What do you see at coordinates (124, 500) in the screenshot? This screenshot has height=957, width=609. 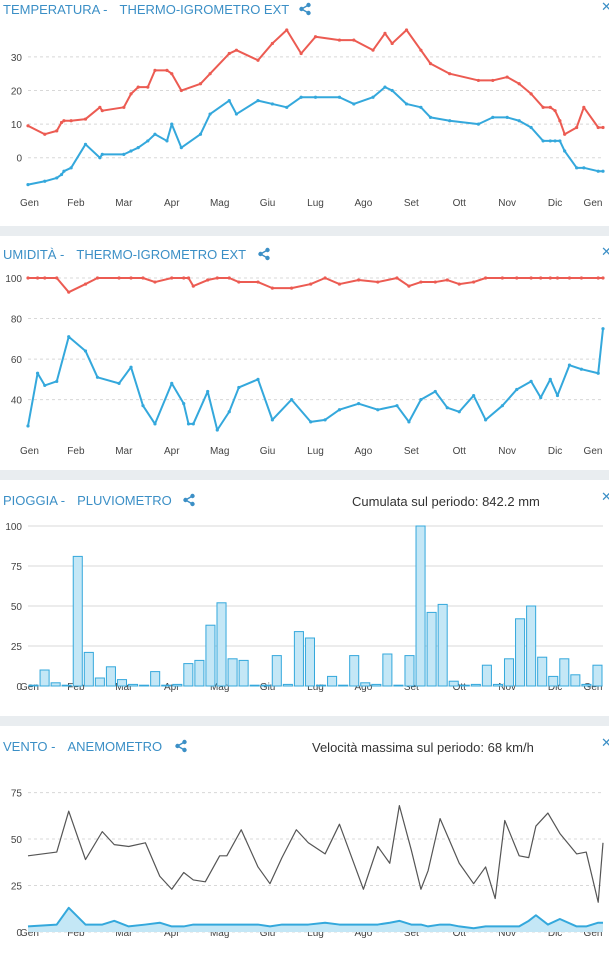 I see `title-sensor: PLUVIOMETRO` at bounding box center [124, 500].